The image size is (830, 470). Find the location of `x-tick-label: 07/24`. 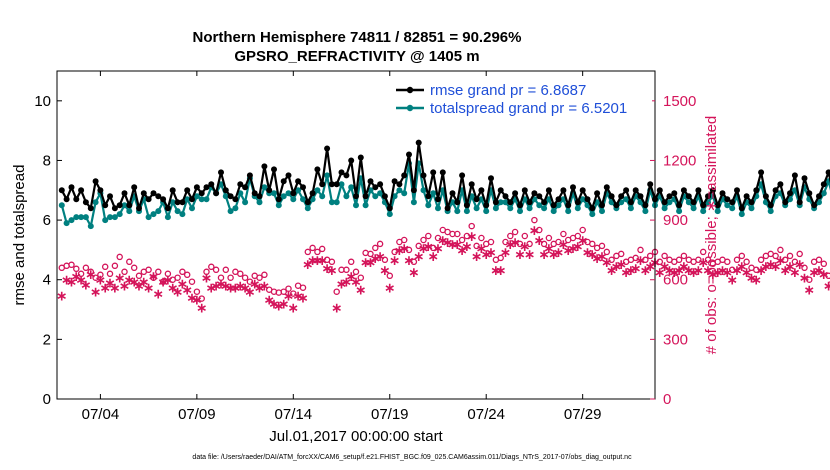

x-tick-label: 07/24 is located at coordinates (486, 414).